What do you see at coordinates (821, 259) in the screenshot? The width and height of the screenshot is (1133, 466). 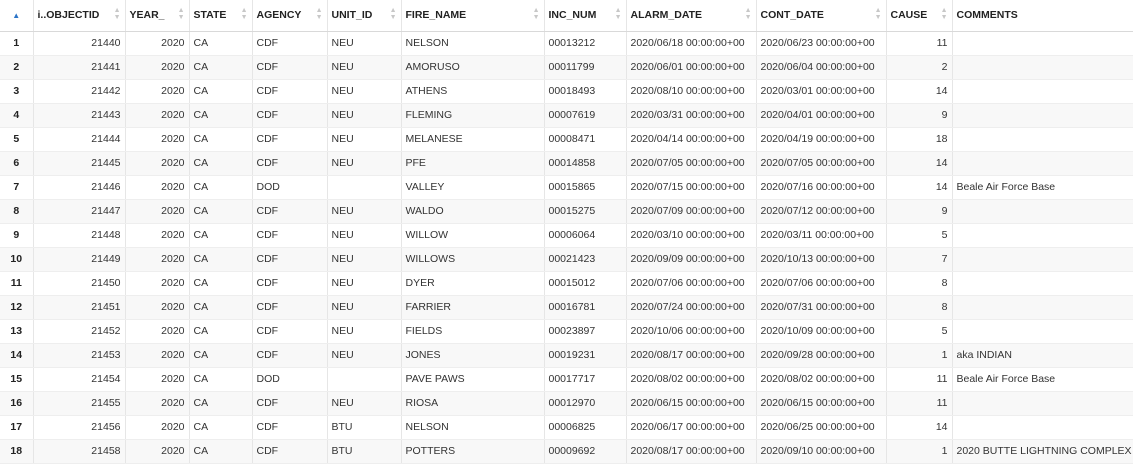 I see `cell-cont_date: 2020/10/13 00:00:00+00` at bounding box center [821, 259].